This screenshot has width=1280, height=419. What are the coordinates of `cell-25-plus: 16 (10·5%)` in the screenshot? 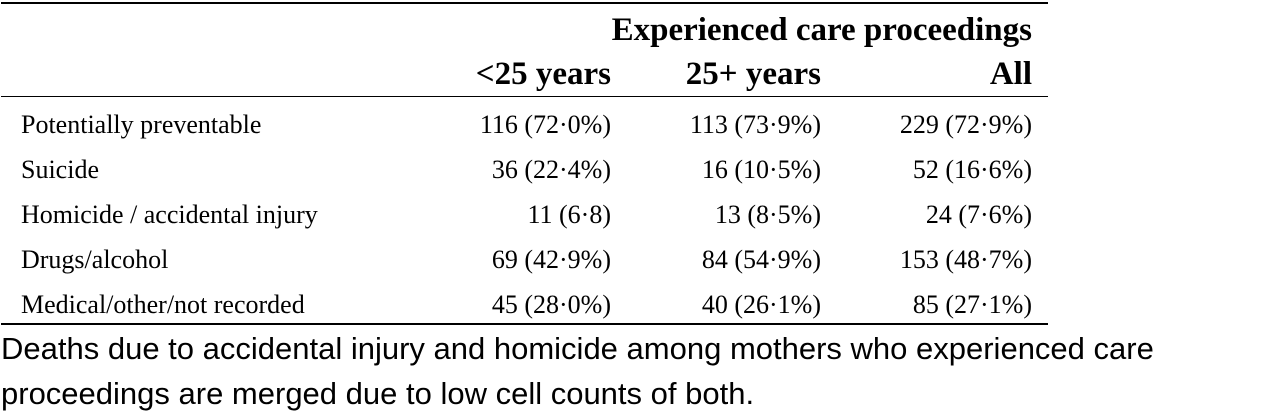 It's located at (761, 169).